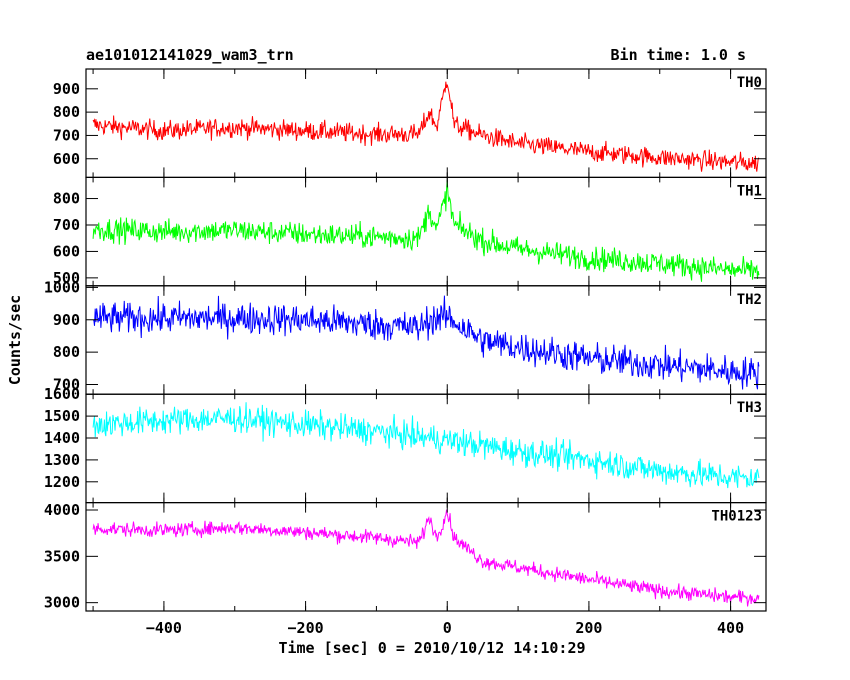 The image size is (850, 680). Describe the element at coordinates (62, 603) in the screenshot. I see `y-tick-label: 3000` at that location.